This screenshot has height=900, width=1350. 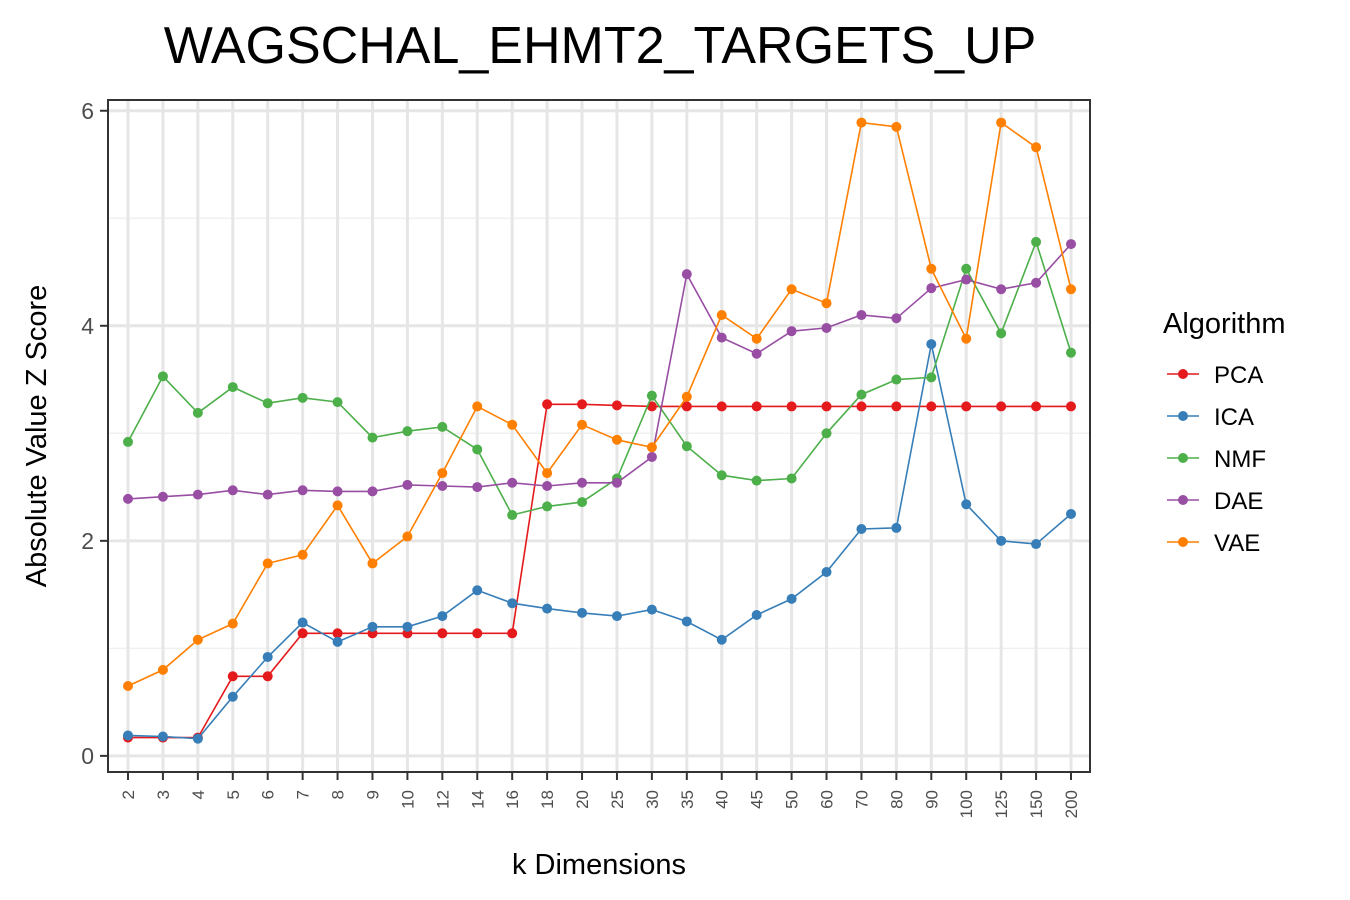 I want to click on x-tick-label: 60, so click(x=827, y=799).